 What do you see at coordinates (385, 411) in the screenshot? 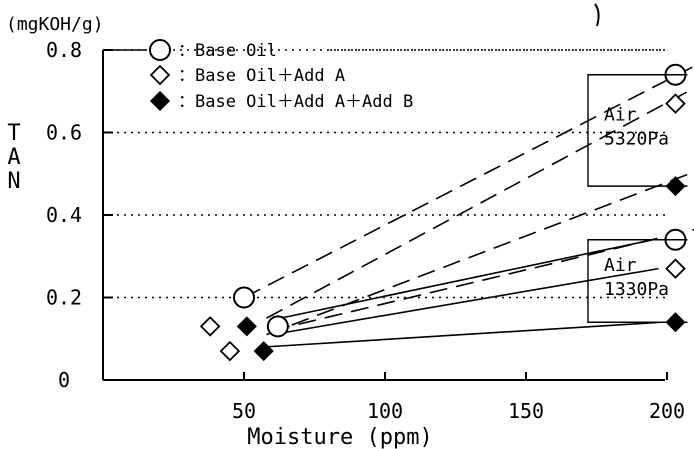
I see `x-tick-label: 100` at bounding box center [385, 411].